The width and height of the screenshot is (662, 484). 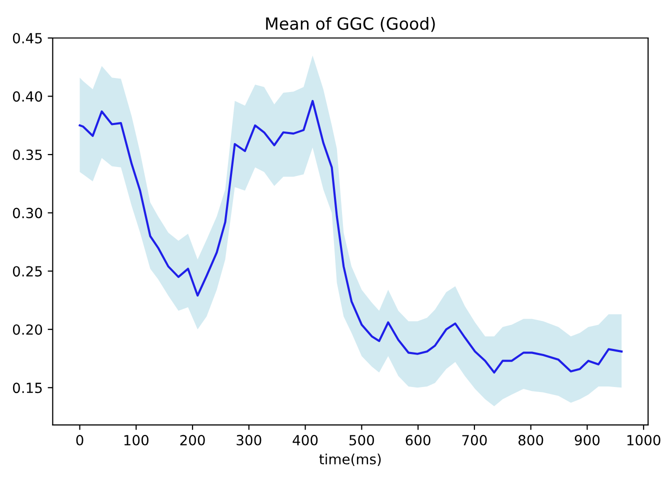 What do you see at coordinates (27, 329) in the screenshot?
I see `y-tick-label: 0.20` at bounding box center [27, 329].